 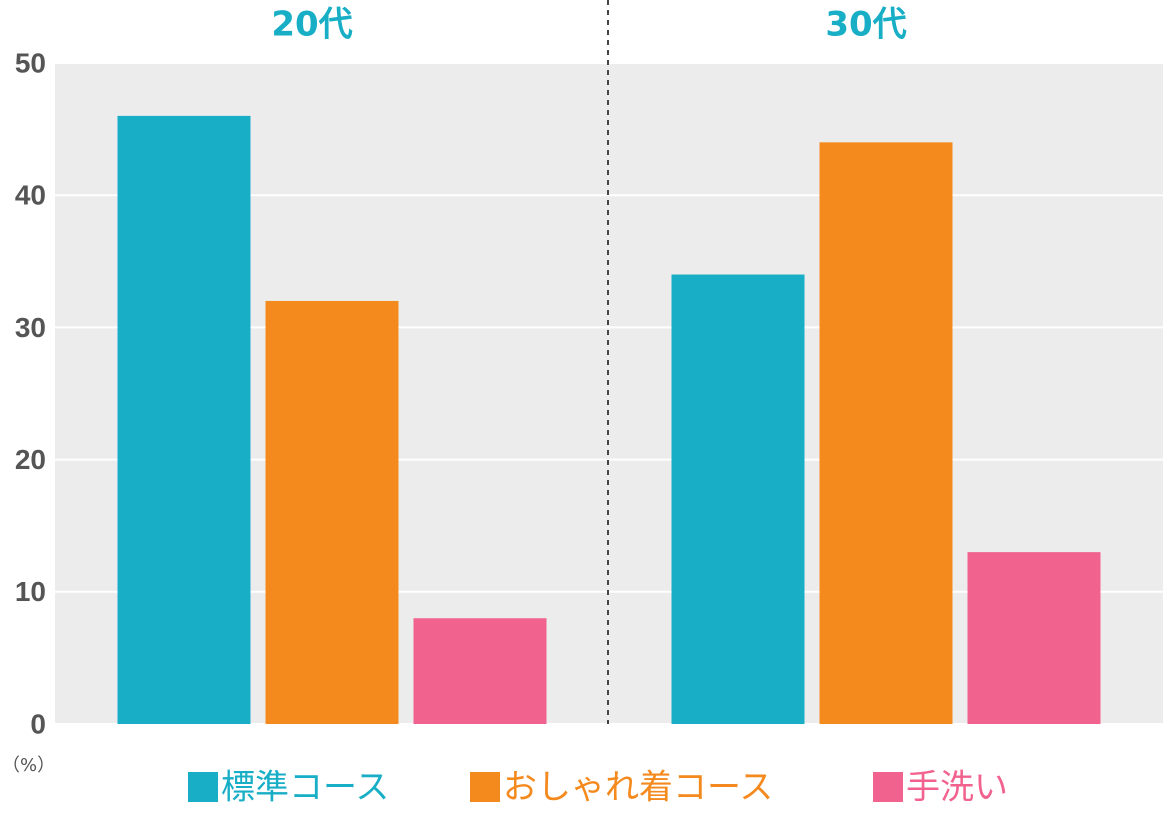 What do you see at coordinates (30, 459) in the screenshot?
I see `y-tick-label: 20` at bounding box center [30, 459].